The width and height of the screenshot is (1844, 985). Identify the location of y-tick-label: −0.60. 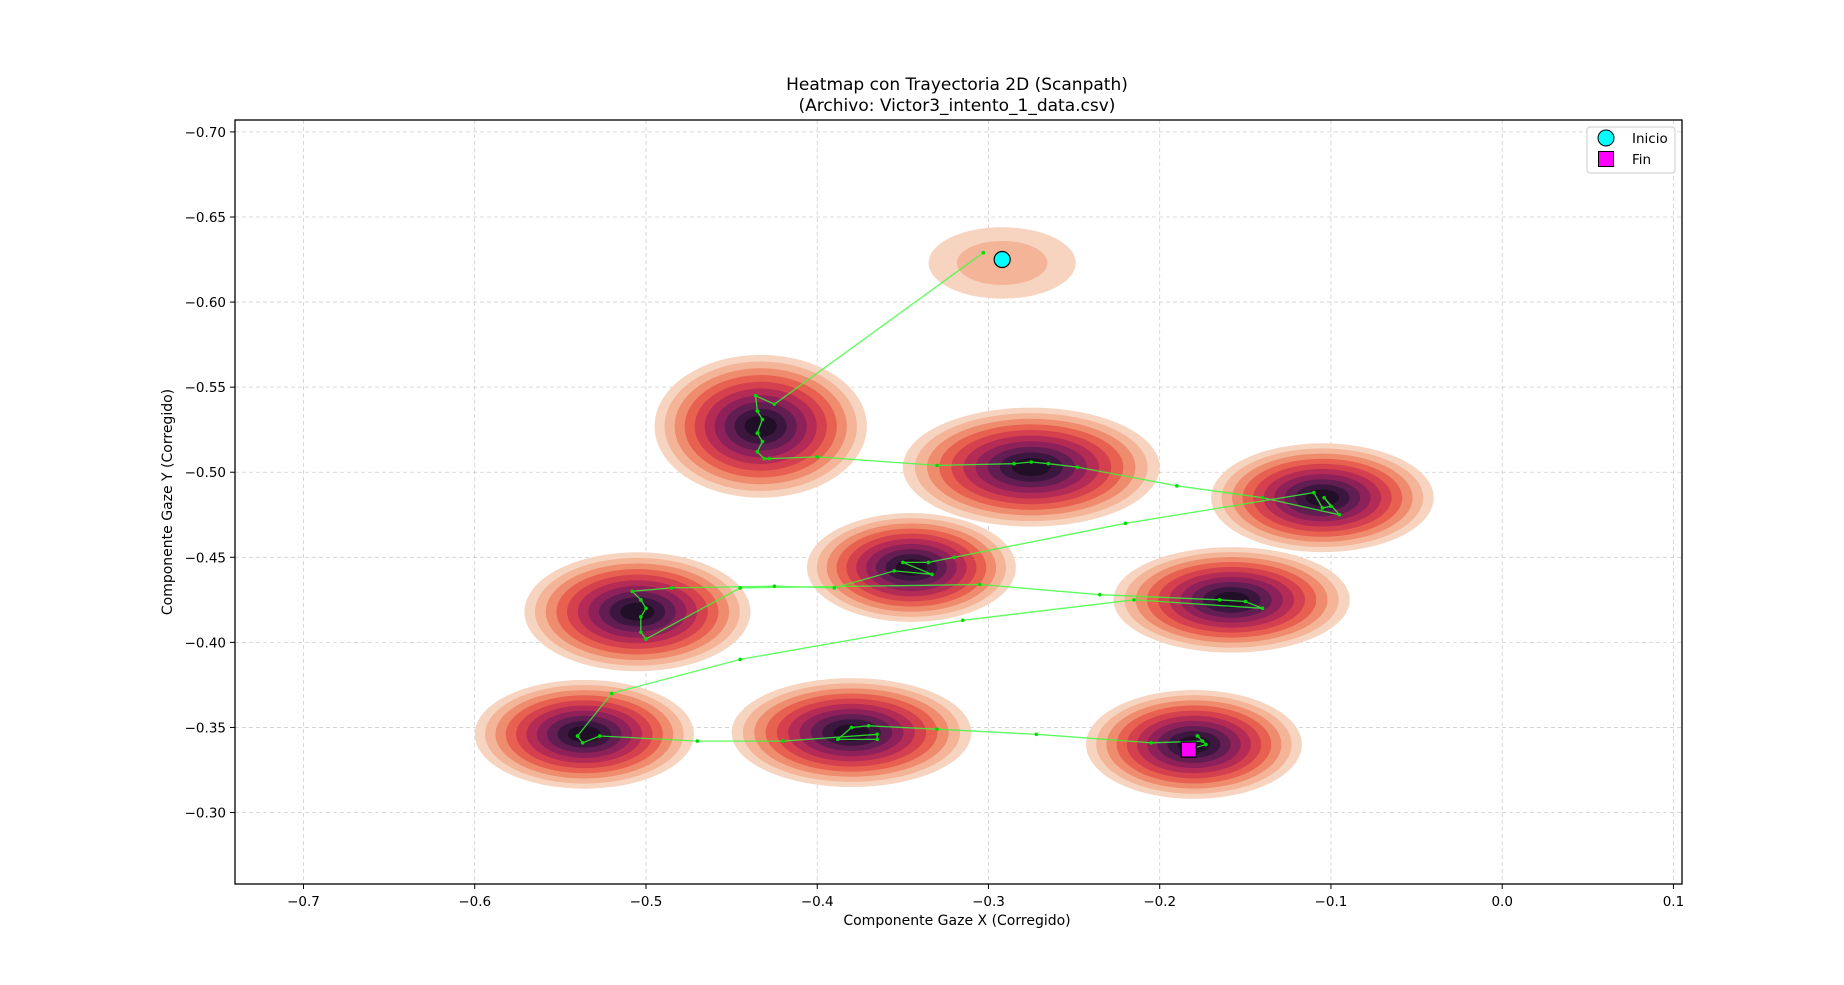
(205, 303).